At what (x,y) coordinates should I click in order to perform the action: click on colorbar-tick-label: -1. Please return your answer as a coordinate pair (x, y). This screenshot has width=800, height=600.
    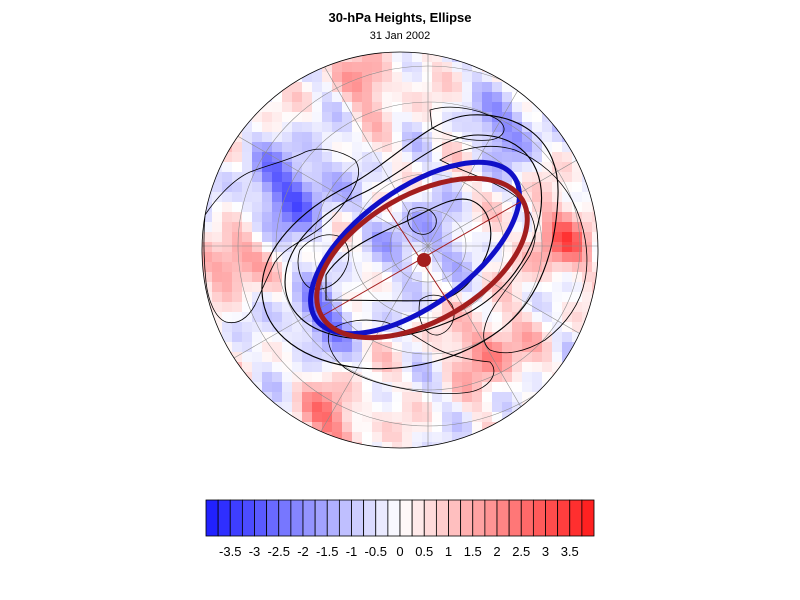
    Looking at the image, I should click on (352, 551).